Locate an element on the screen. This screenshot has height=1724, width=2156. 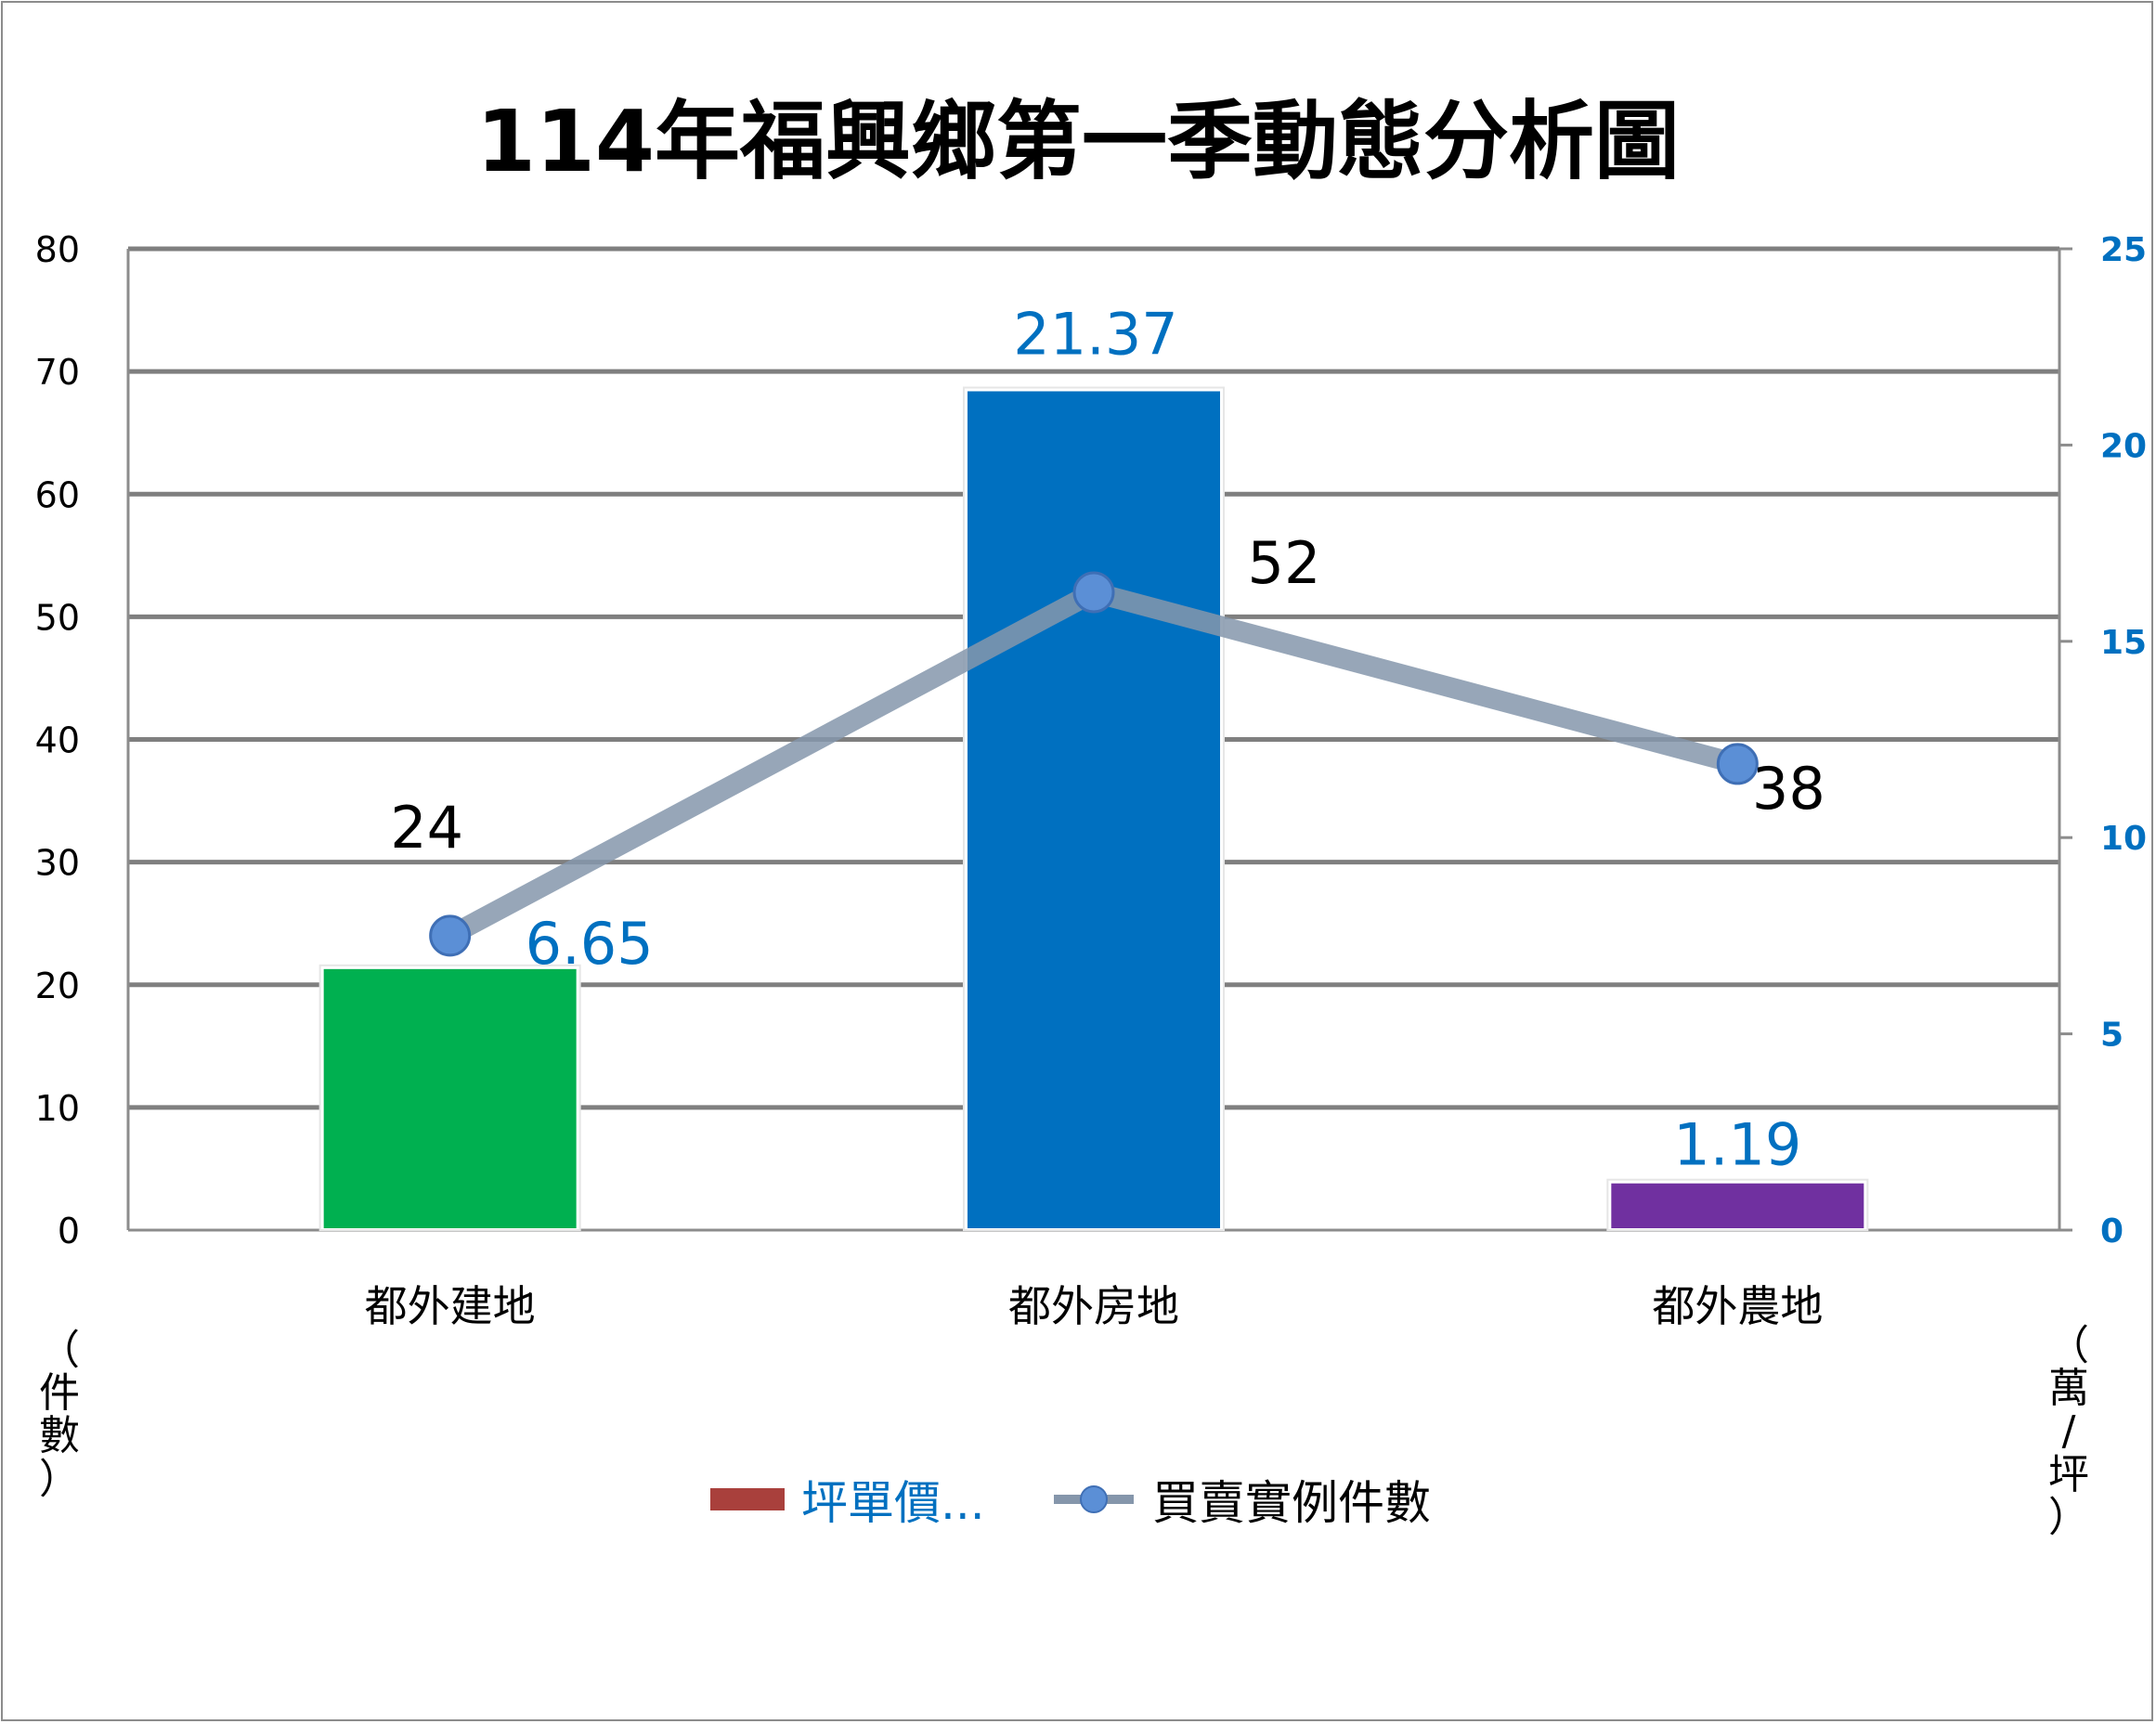
y-axis-right-label: （萬 / 坪） is located at coordinates (2069, 1431).